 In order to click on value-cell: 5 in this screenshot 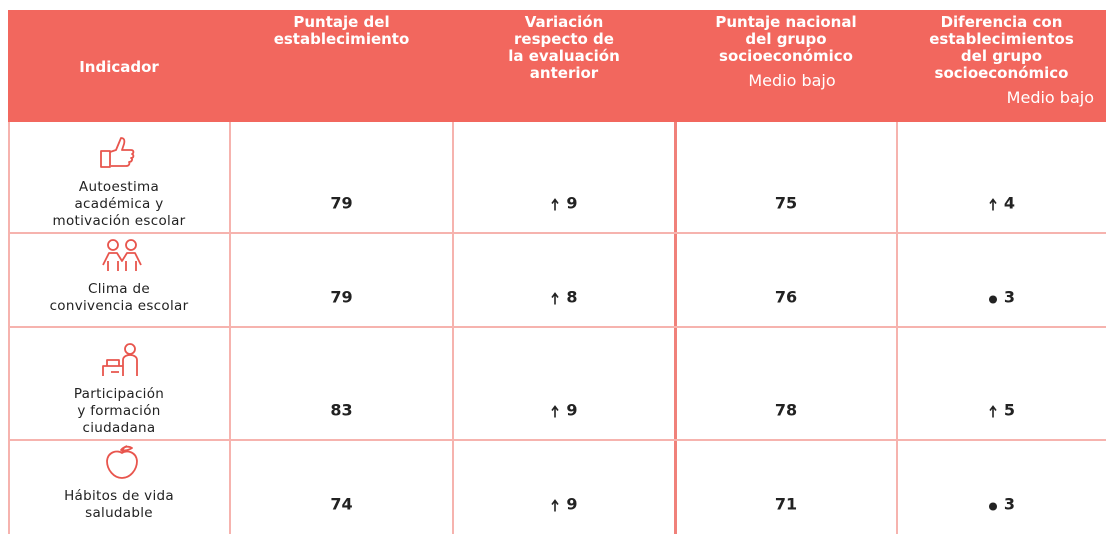, I will do `click(1001, 410)`.